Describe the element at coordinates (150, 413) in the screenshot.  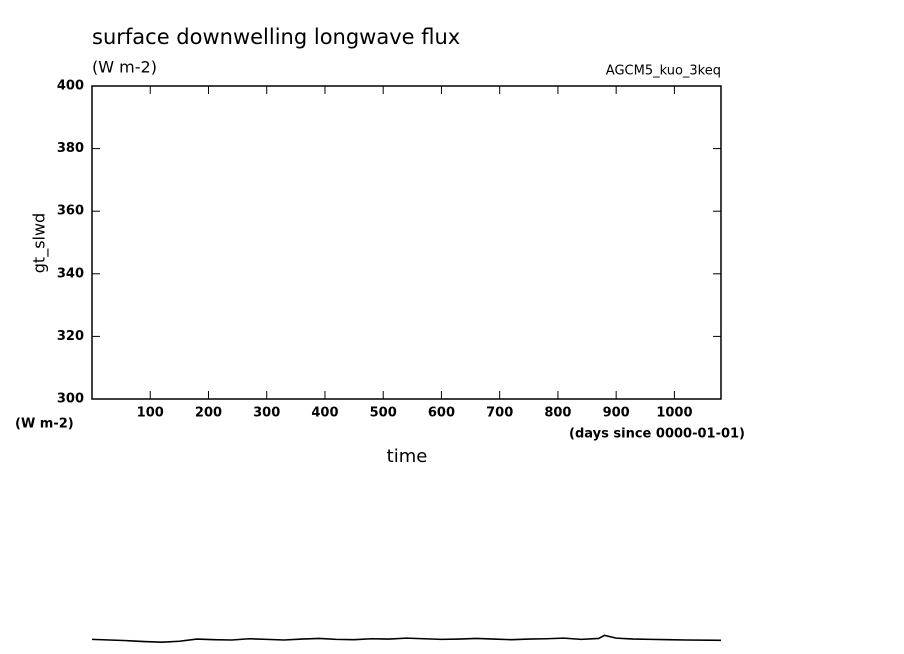
I see `x-tick-label: 100` at that location.